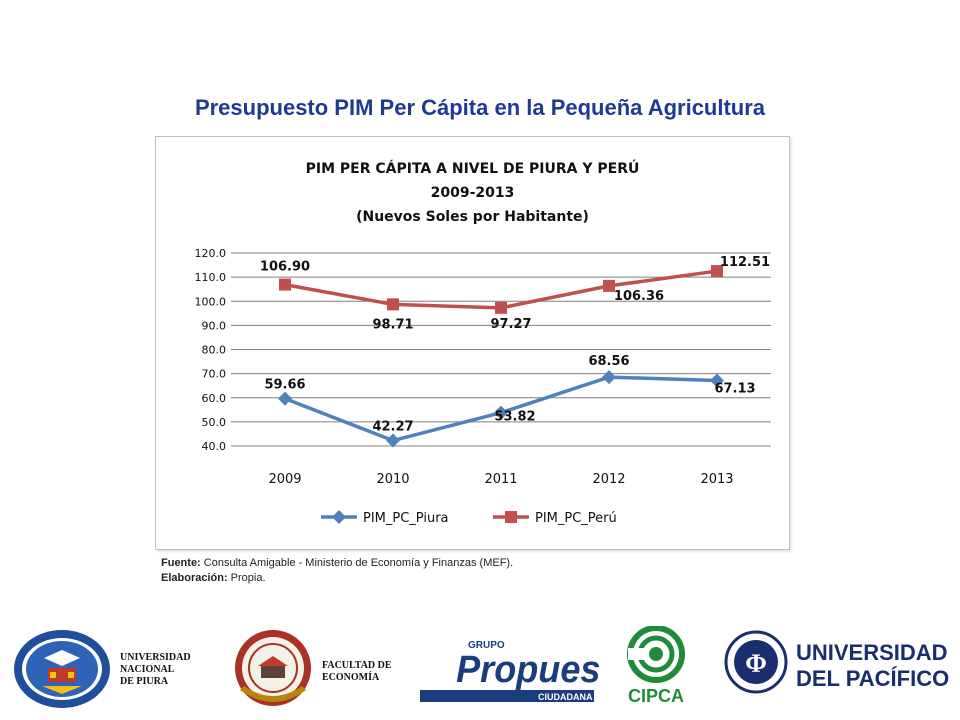  I want to click on y-tick-label: 40.0, so click(214, 446).